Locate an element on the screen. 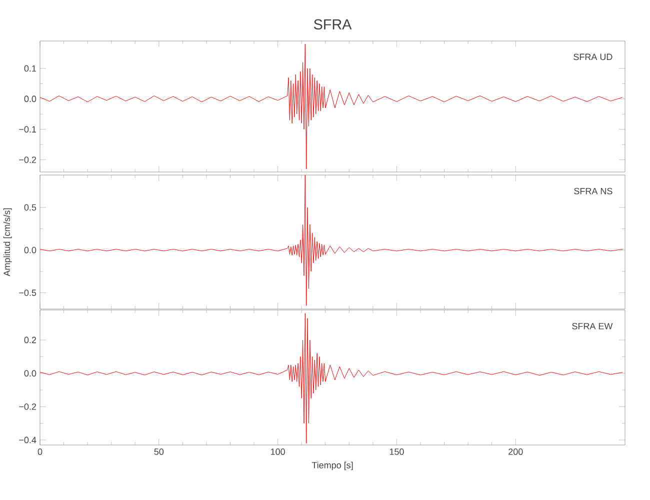 The image size is (650, 500). y-tick-label: 0.1 is located at coordinates (30, 68).